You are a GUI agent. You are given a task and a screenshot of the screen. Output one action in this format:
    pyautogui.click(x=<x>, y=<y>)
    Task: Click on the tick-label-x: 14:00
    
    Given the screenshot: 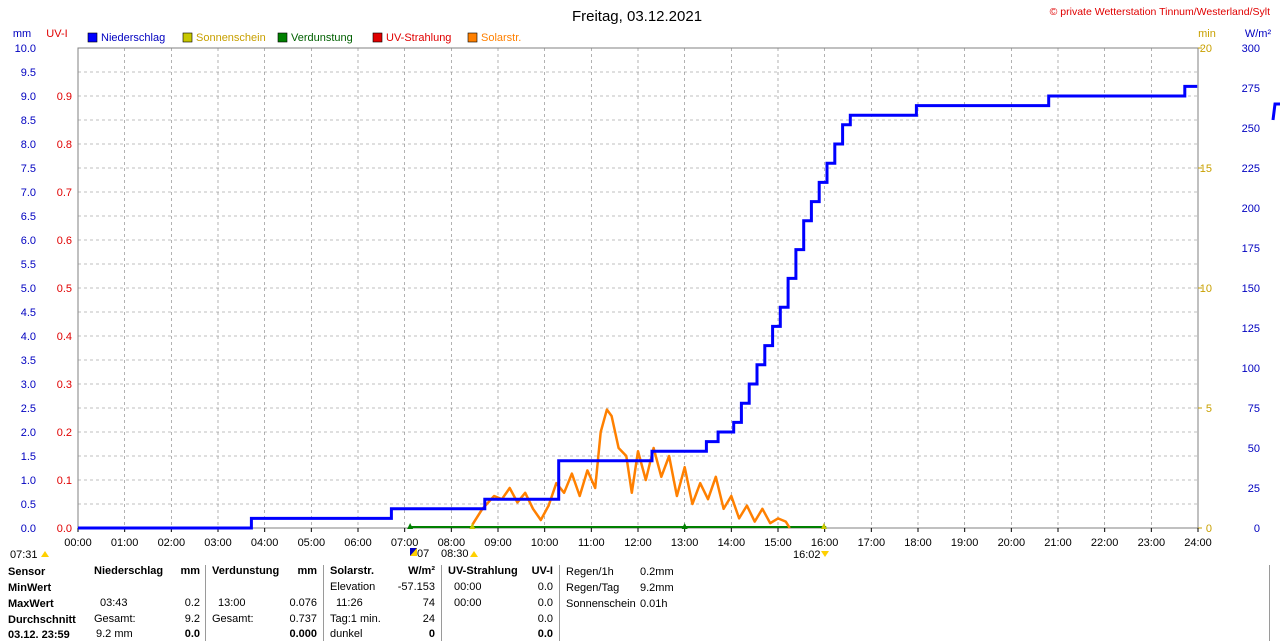 What is the action you would take?
    pyautogui.click(x=732, y=543)
    